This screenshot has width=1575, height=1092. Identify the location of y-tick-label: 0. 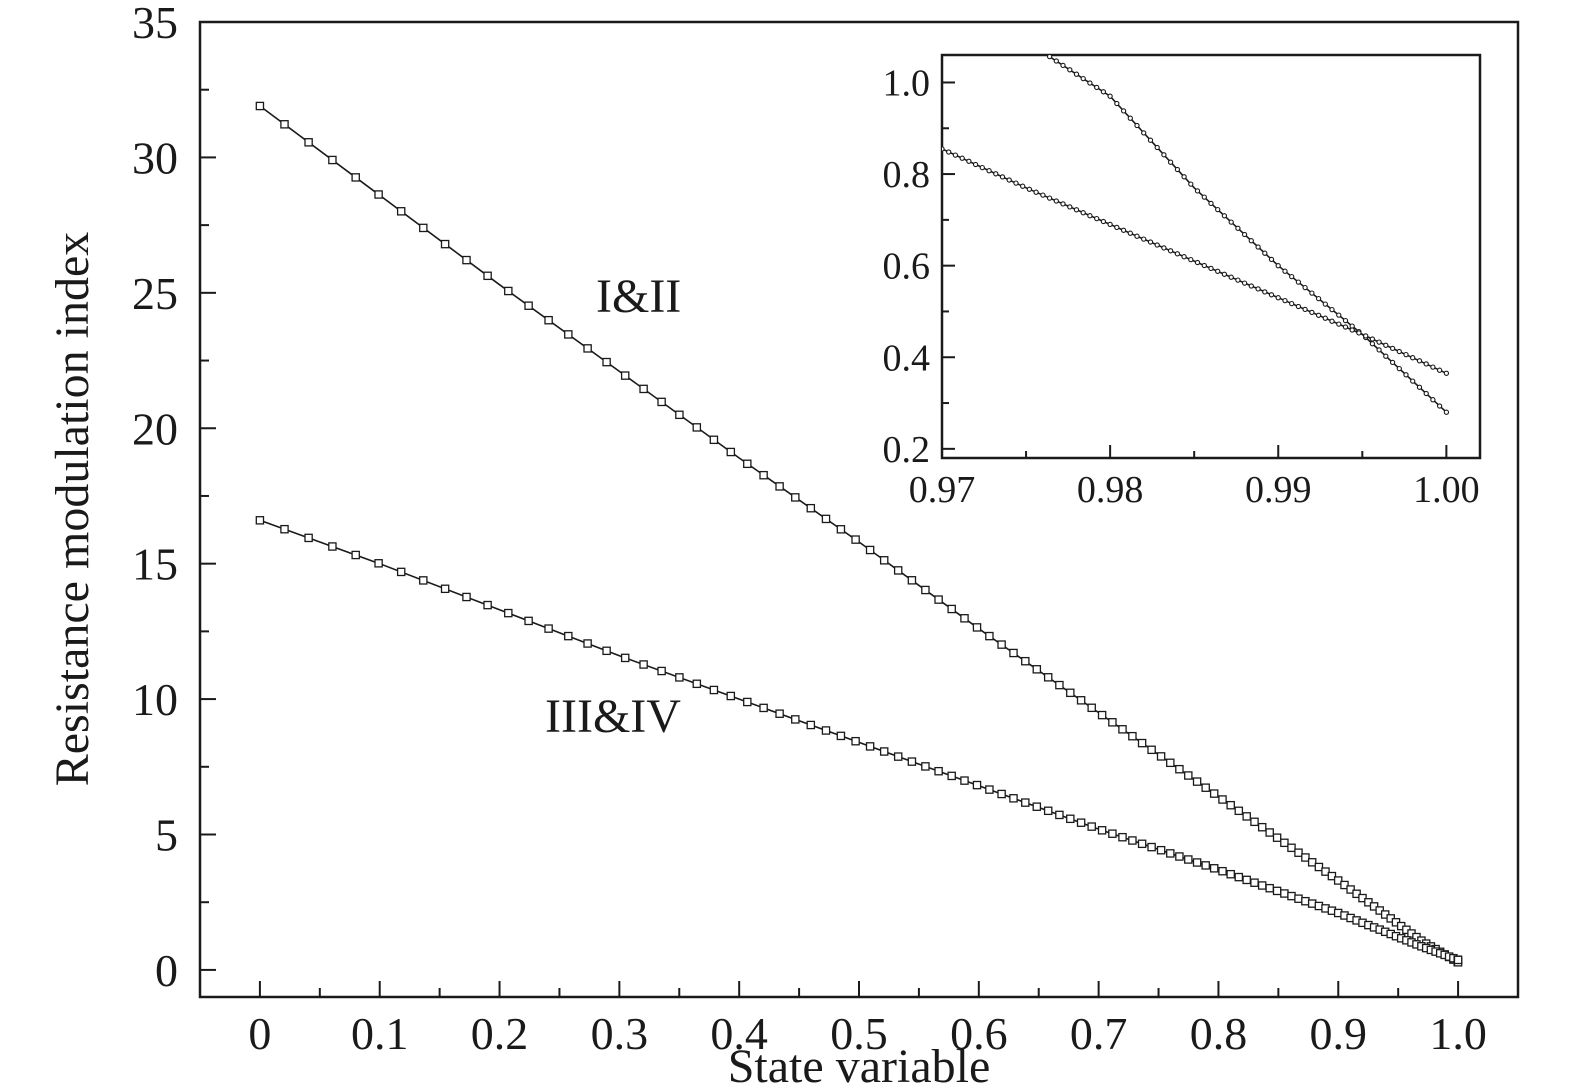
(166, 970).